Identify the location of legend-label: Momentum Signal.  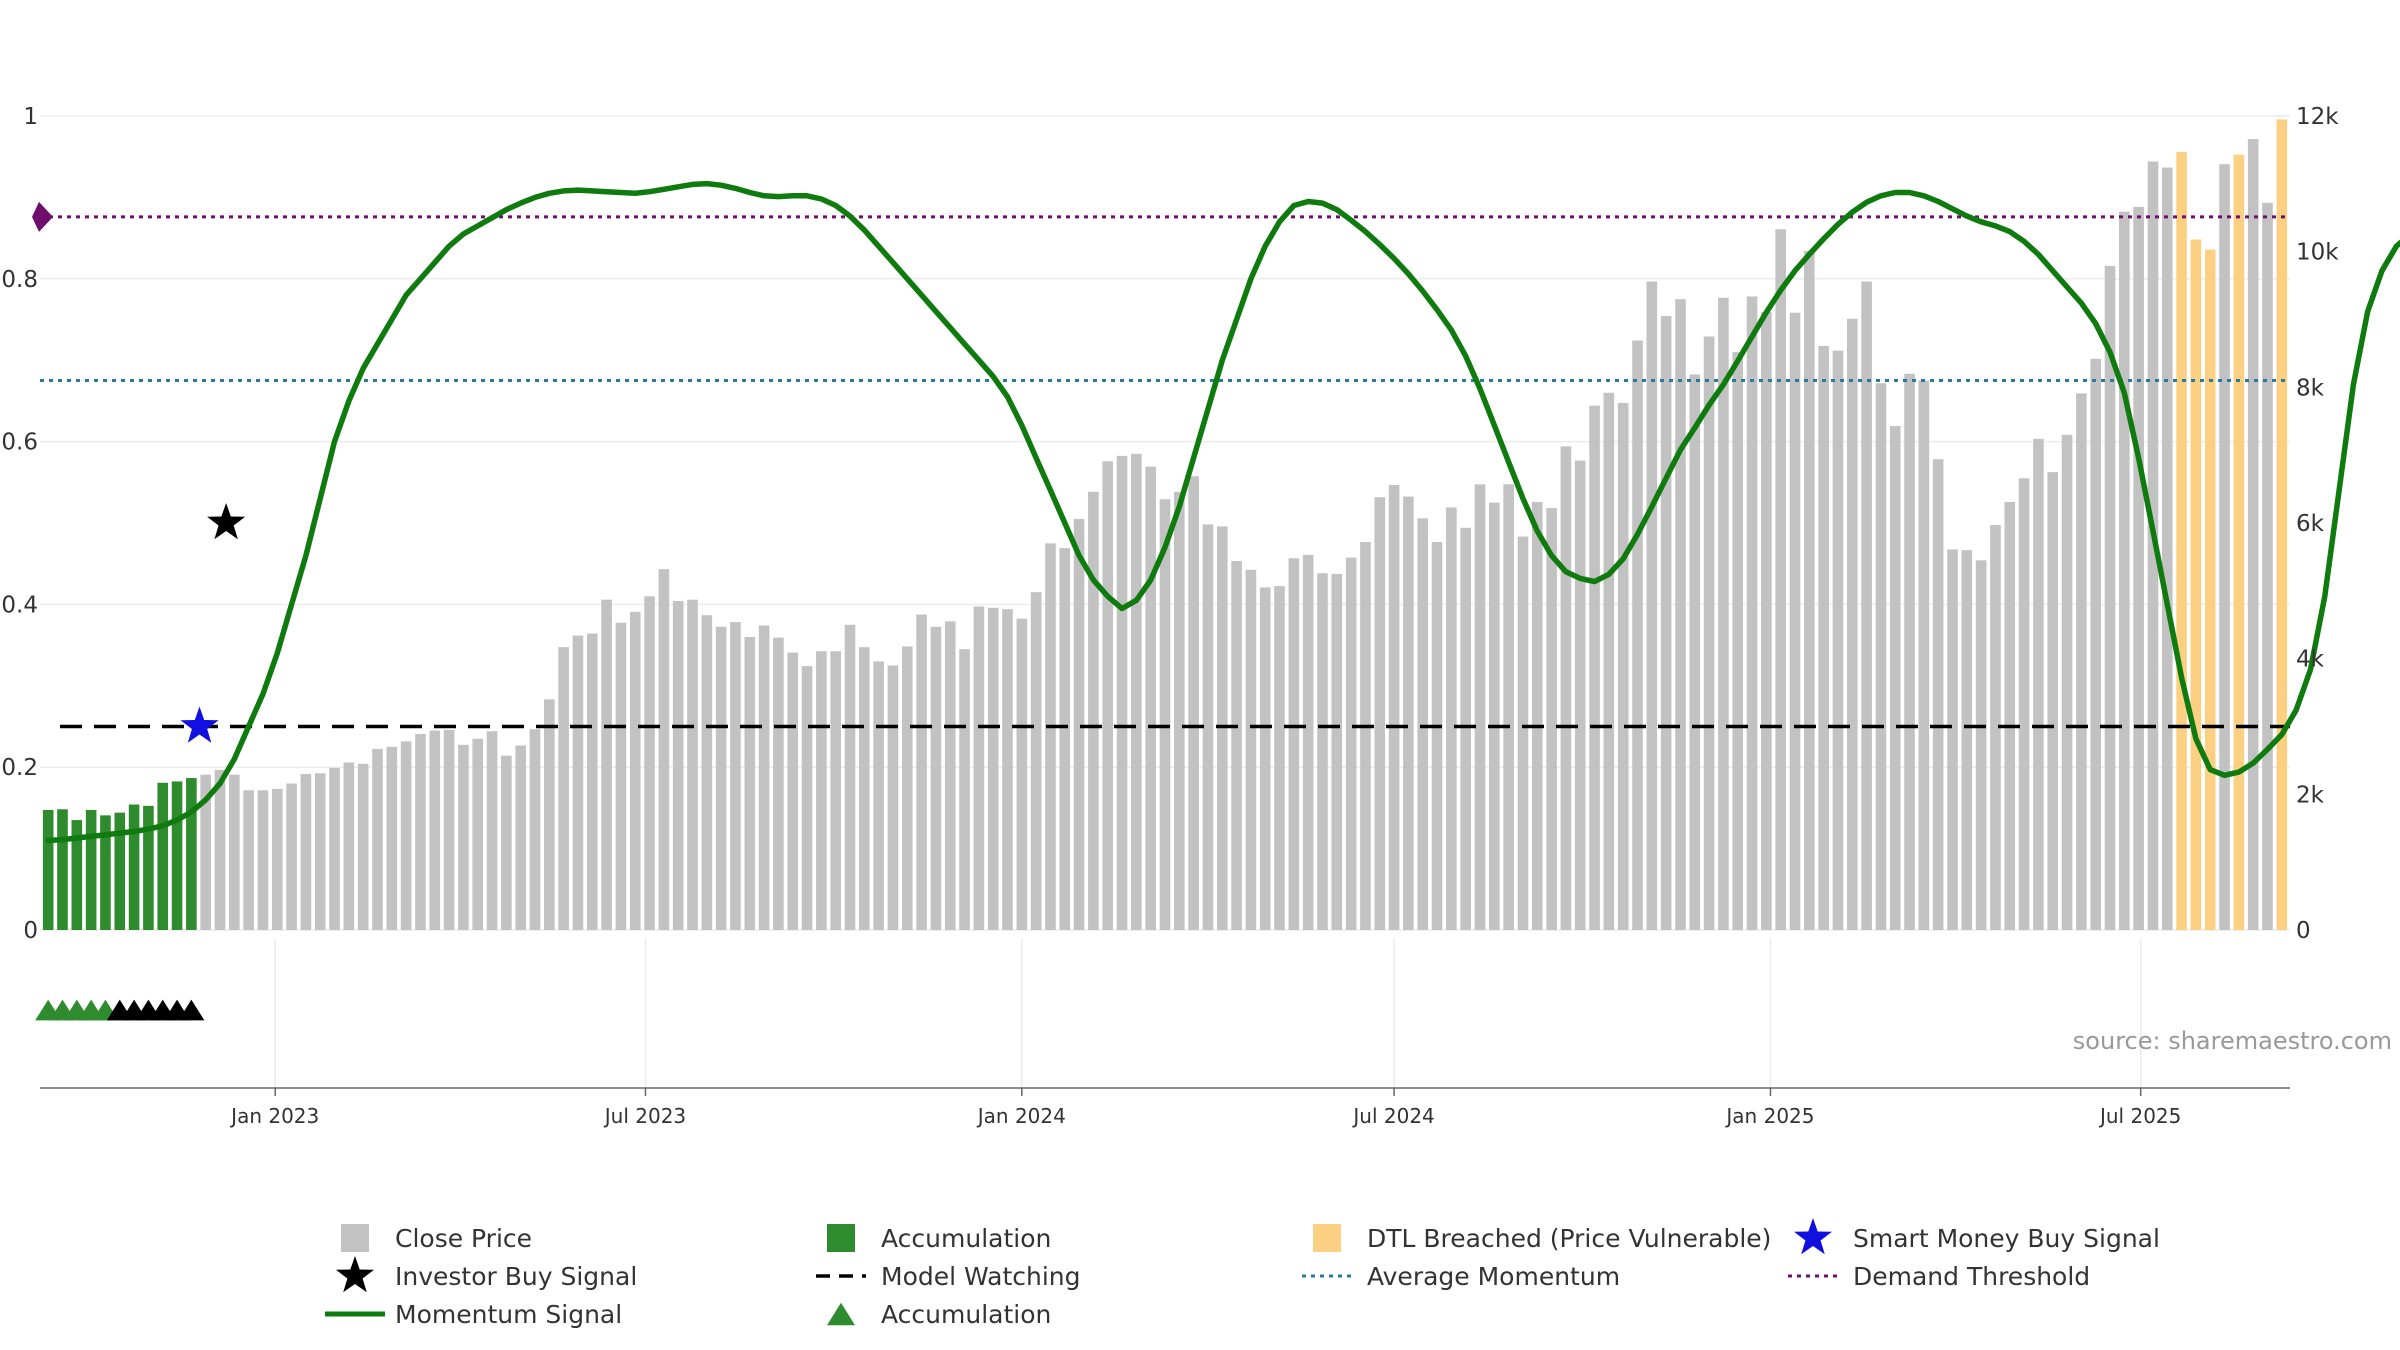
(508, 1314).